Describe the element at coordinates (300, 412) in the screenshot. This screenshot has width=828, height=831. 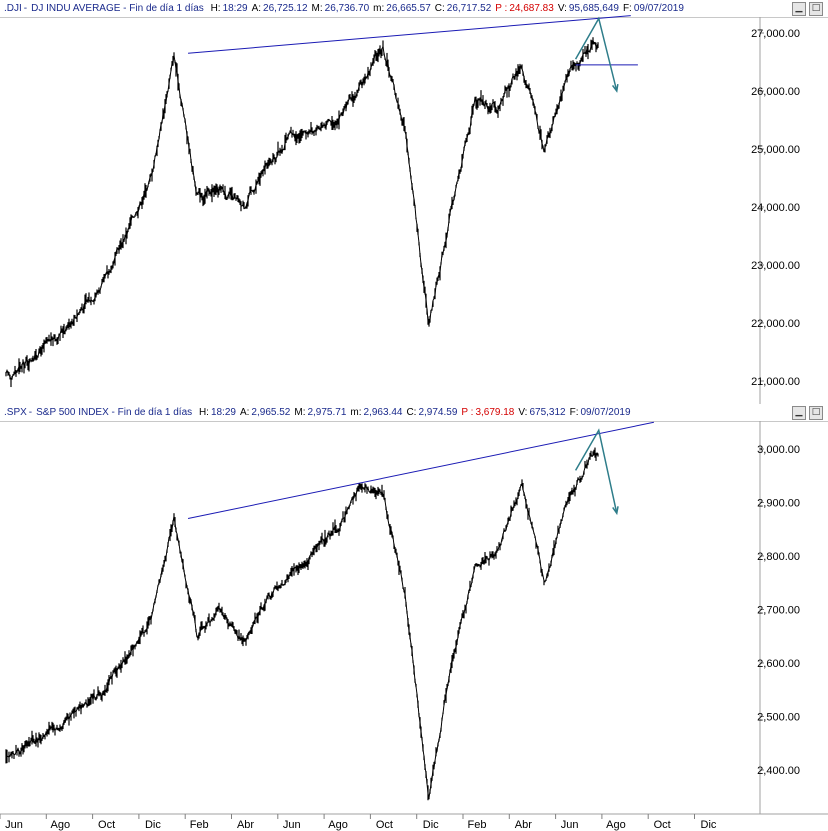
I see `field-label: M:` at that location.